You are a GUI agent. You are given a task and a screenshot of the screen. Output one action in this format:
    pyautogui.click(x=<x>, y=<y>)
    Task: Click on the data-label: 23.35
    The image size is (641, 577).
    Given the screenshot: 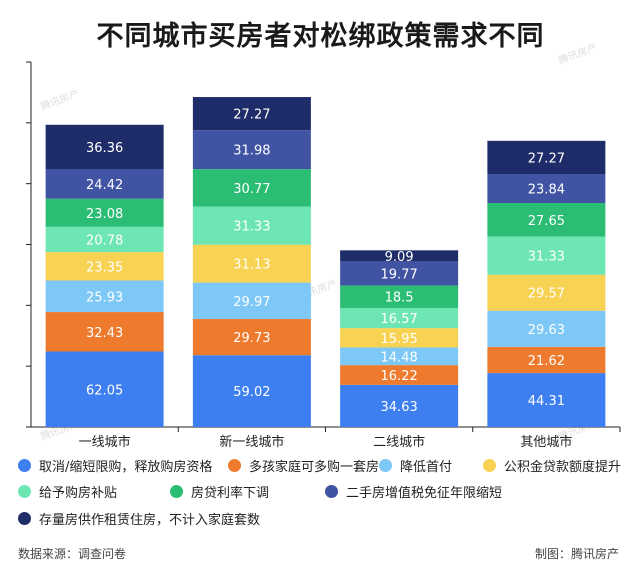 What is the action you would take?
    pyautogui.click(x=104, y=267)
    